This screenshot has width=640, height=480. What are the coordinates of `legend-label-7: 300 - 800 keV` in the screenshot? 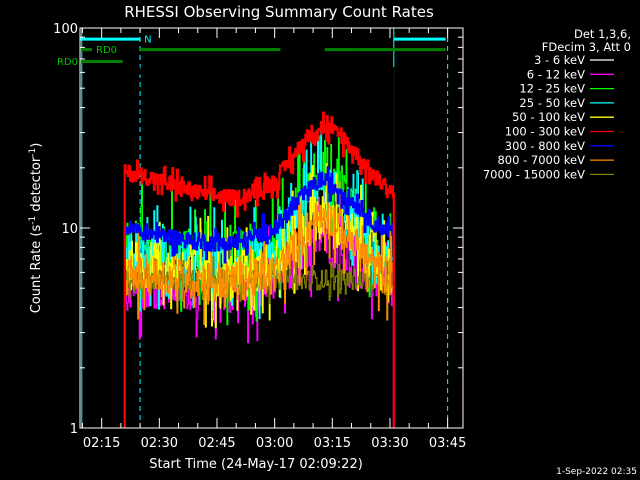 It's located at (545, 146).